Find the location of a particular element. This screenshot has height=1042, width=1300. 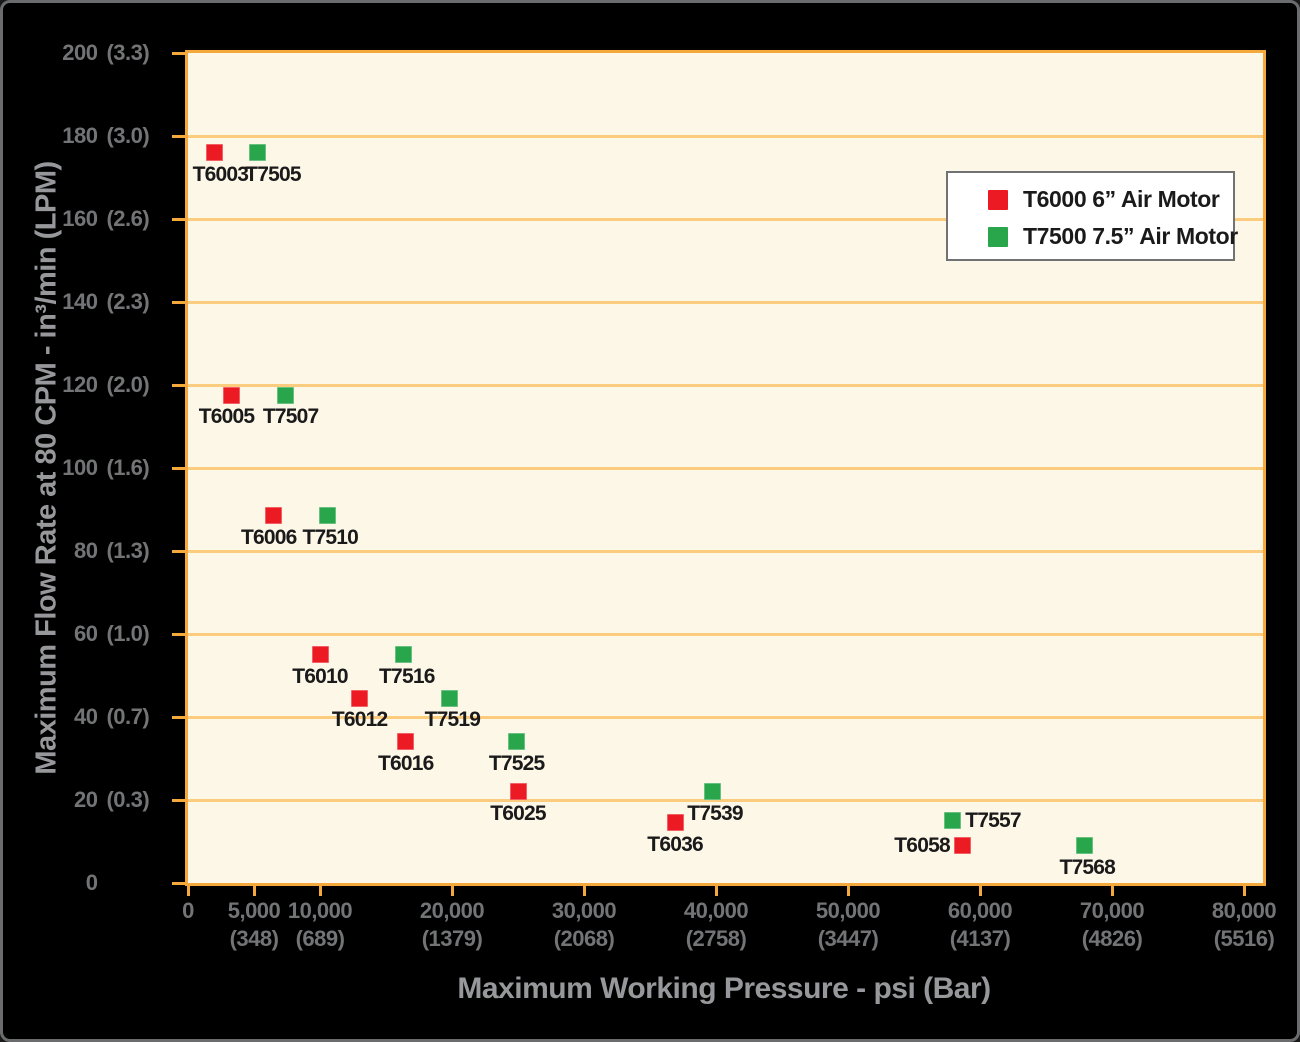

legend-label-t7500: T7500 7.5” Air Motor is located at coordinates (1130, 236).